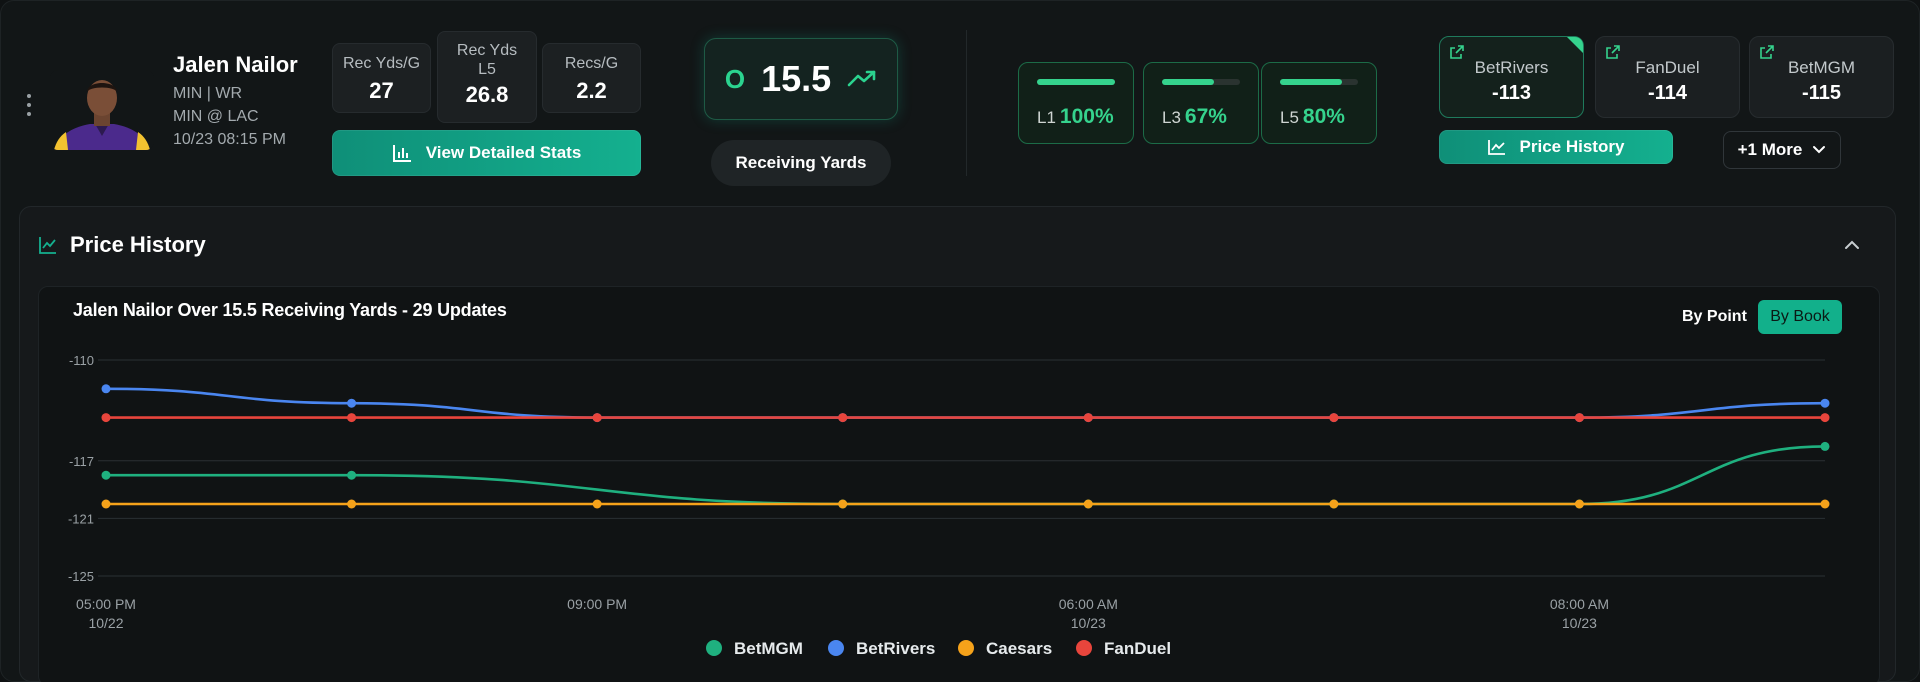  I want to click on book-name: BetMGM, so click(1821, 67).